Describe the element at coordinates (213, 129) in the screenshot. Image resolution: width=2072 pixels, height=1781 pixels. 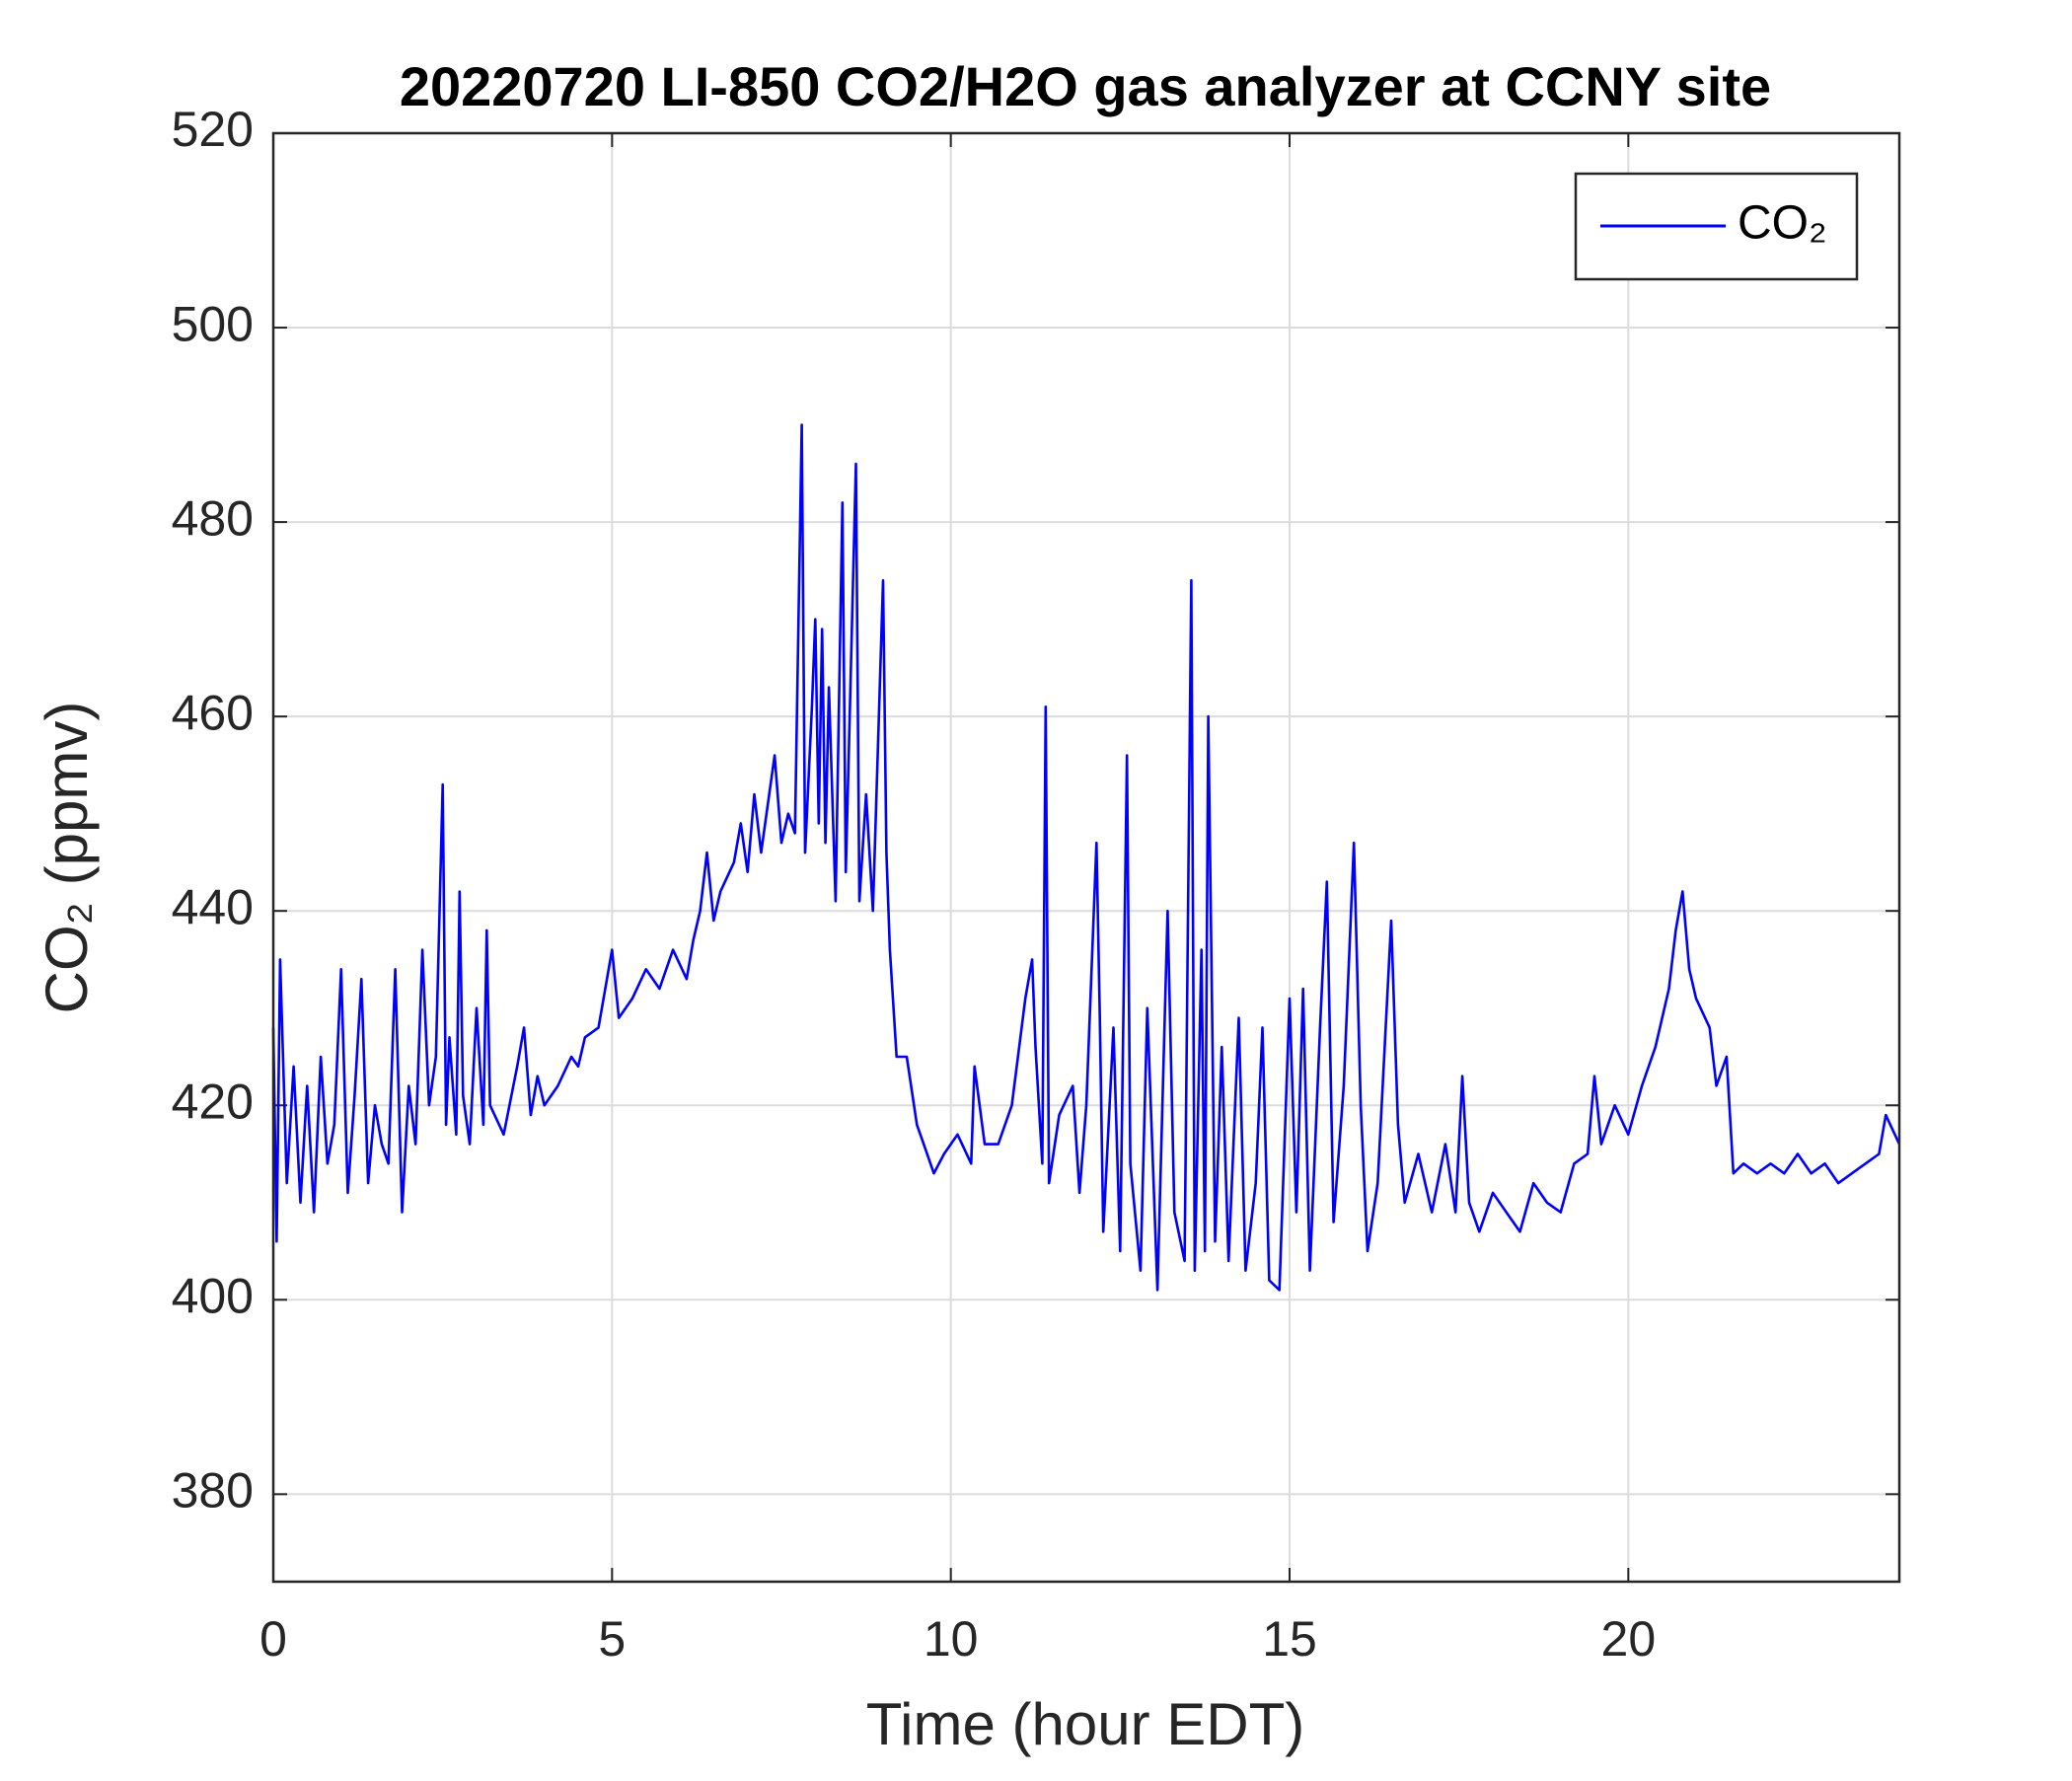
I see `y-tick-label: 520` at that location.